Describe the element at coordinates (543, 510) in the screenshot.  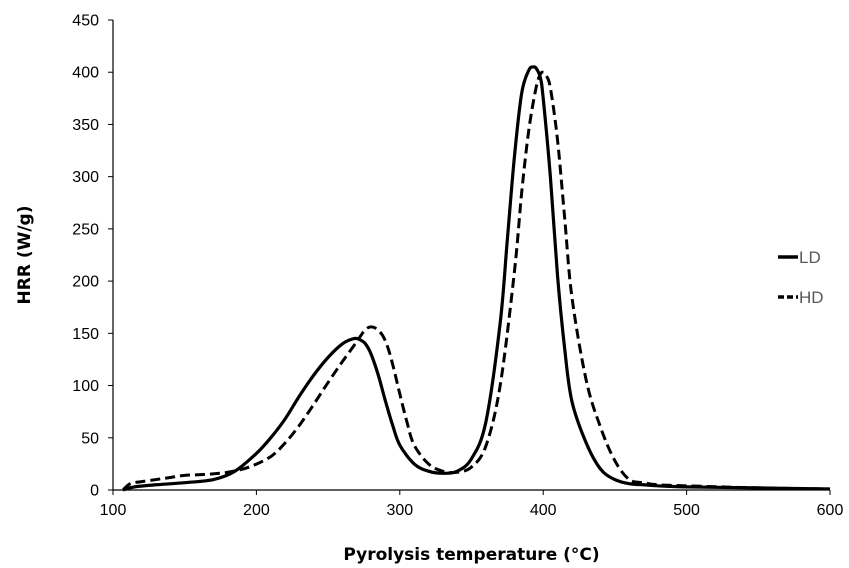
I see `x-tick-label: 400` at that location.